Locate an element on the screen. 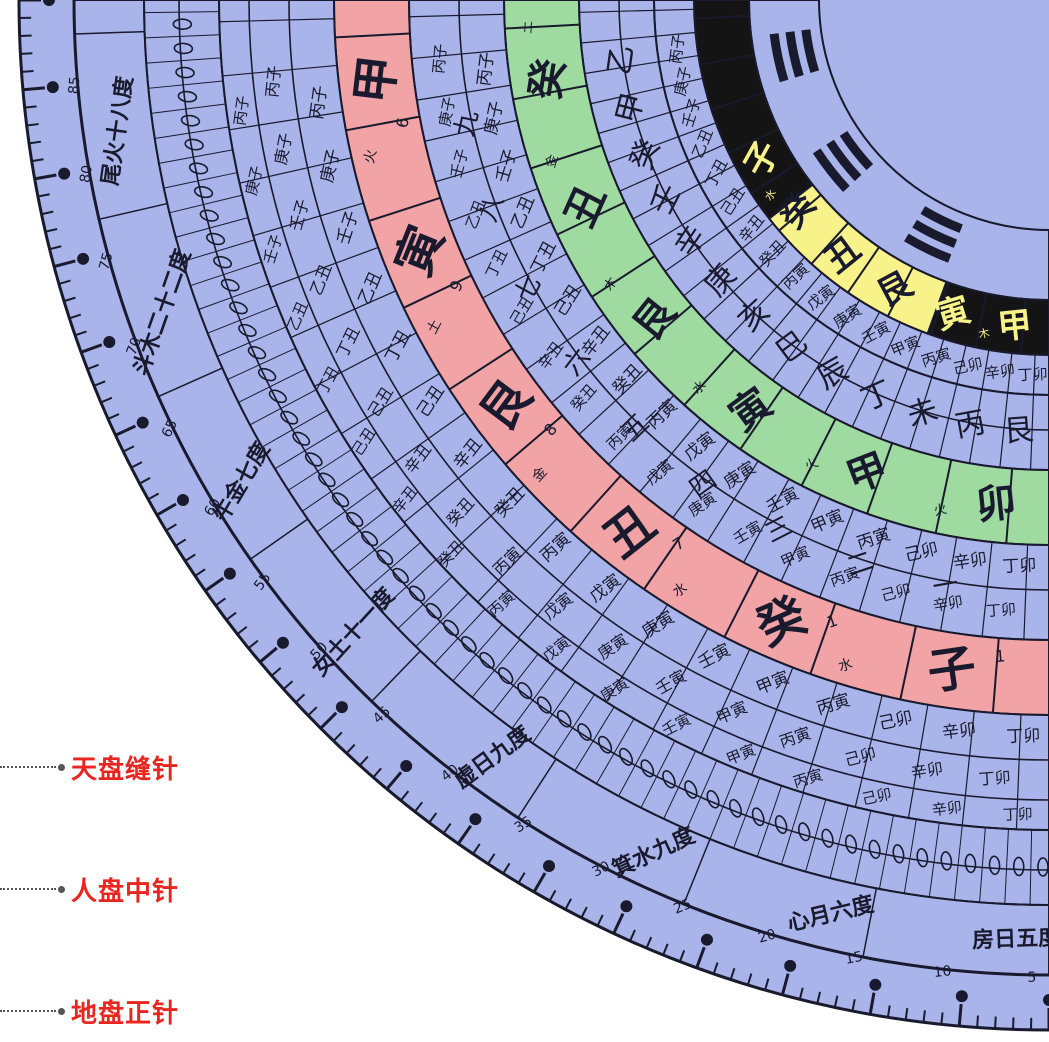 The image size is (1049, 1042). callout-earth-needle-label: 地盘正针 is located at coordinates (125, 1013).